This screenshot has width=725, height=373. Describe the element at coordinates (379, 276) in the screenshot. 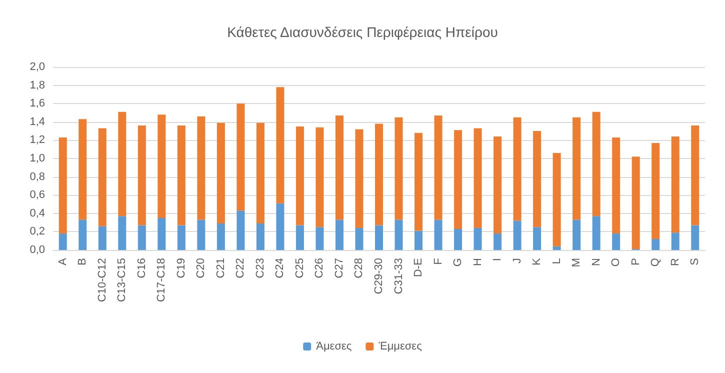

I see `x-tick-label: C29-30` at that location.